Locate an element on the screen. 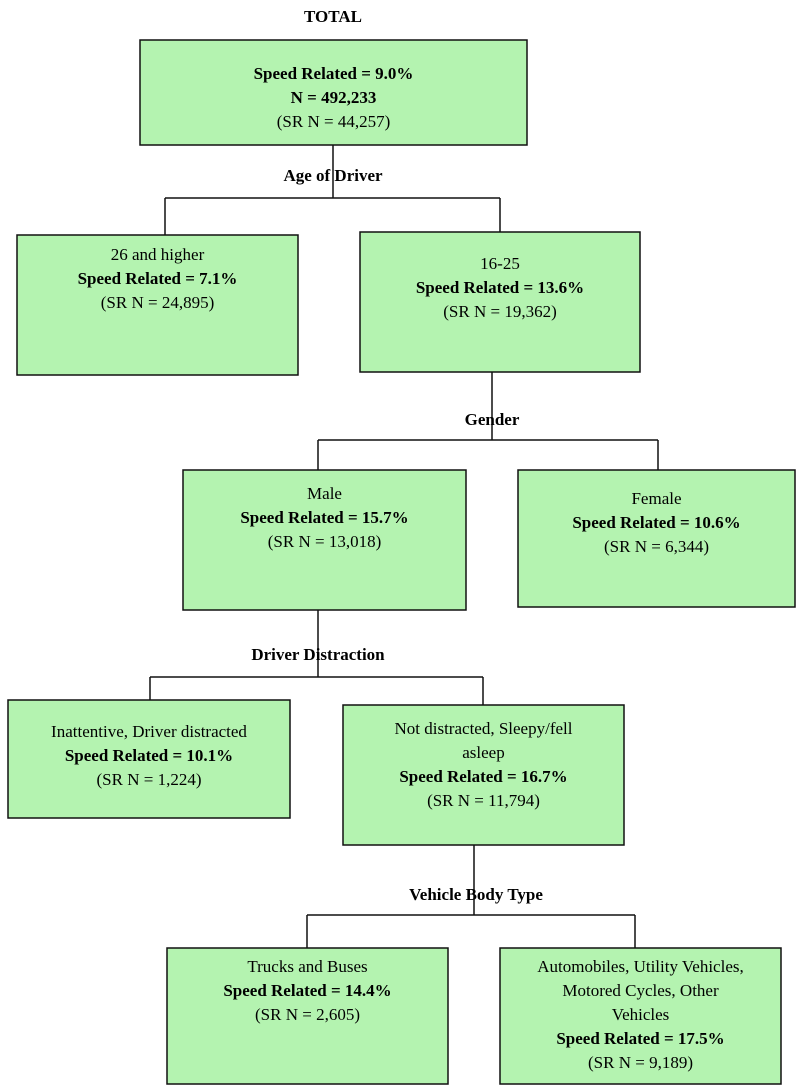 The width and height of the screenshot is (797, 1085). node-label: 16-25 is located at coordinates (500, 263).